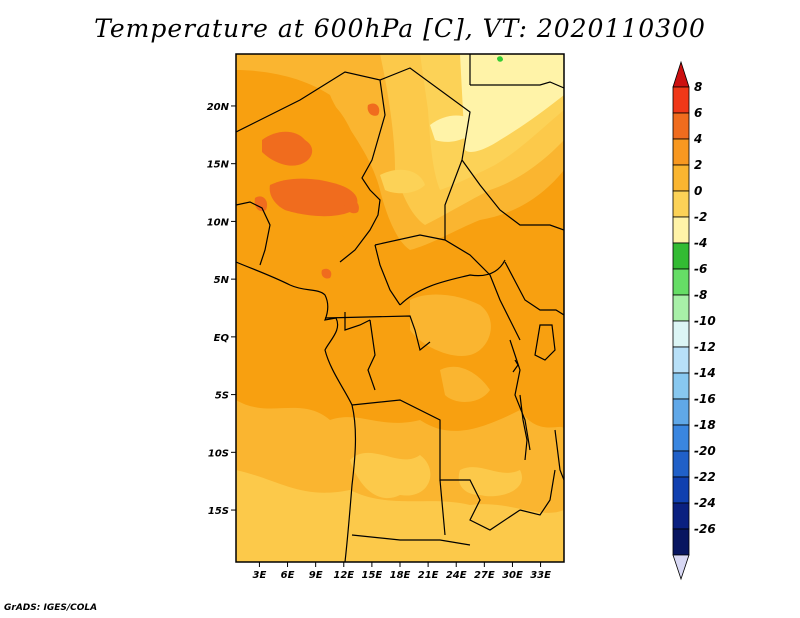 Image resolution: width=800 pixels, height=618 pixels. I want to click on colorbar-label: -20, so click(705, 451).